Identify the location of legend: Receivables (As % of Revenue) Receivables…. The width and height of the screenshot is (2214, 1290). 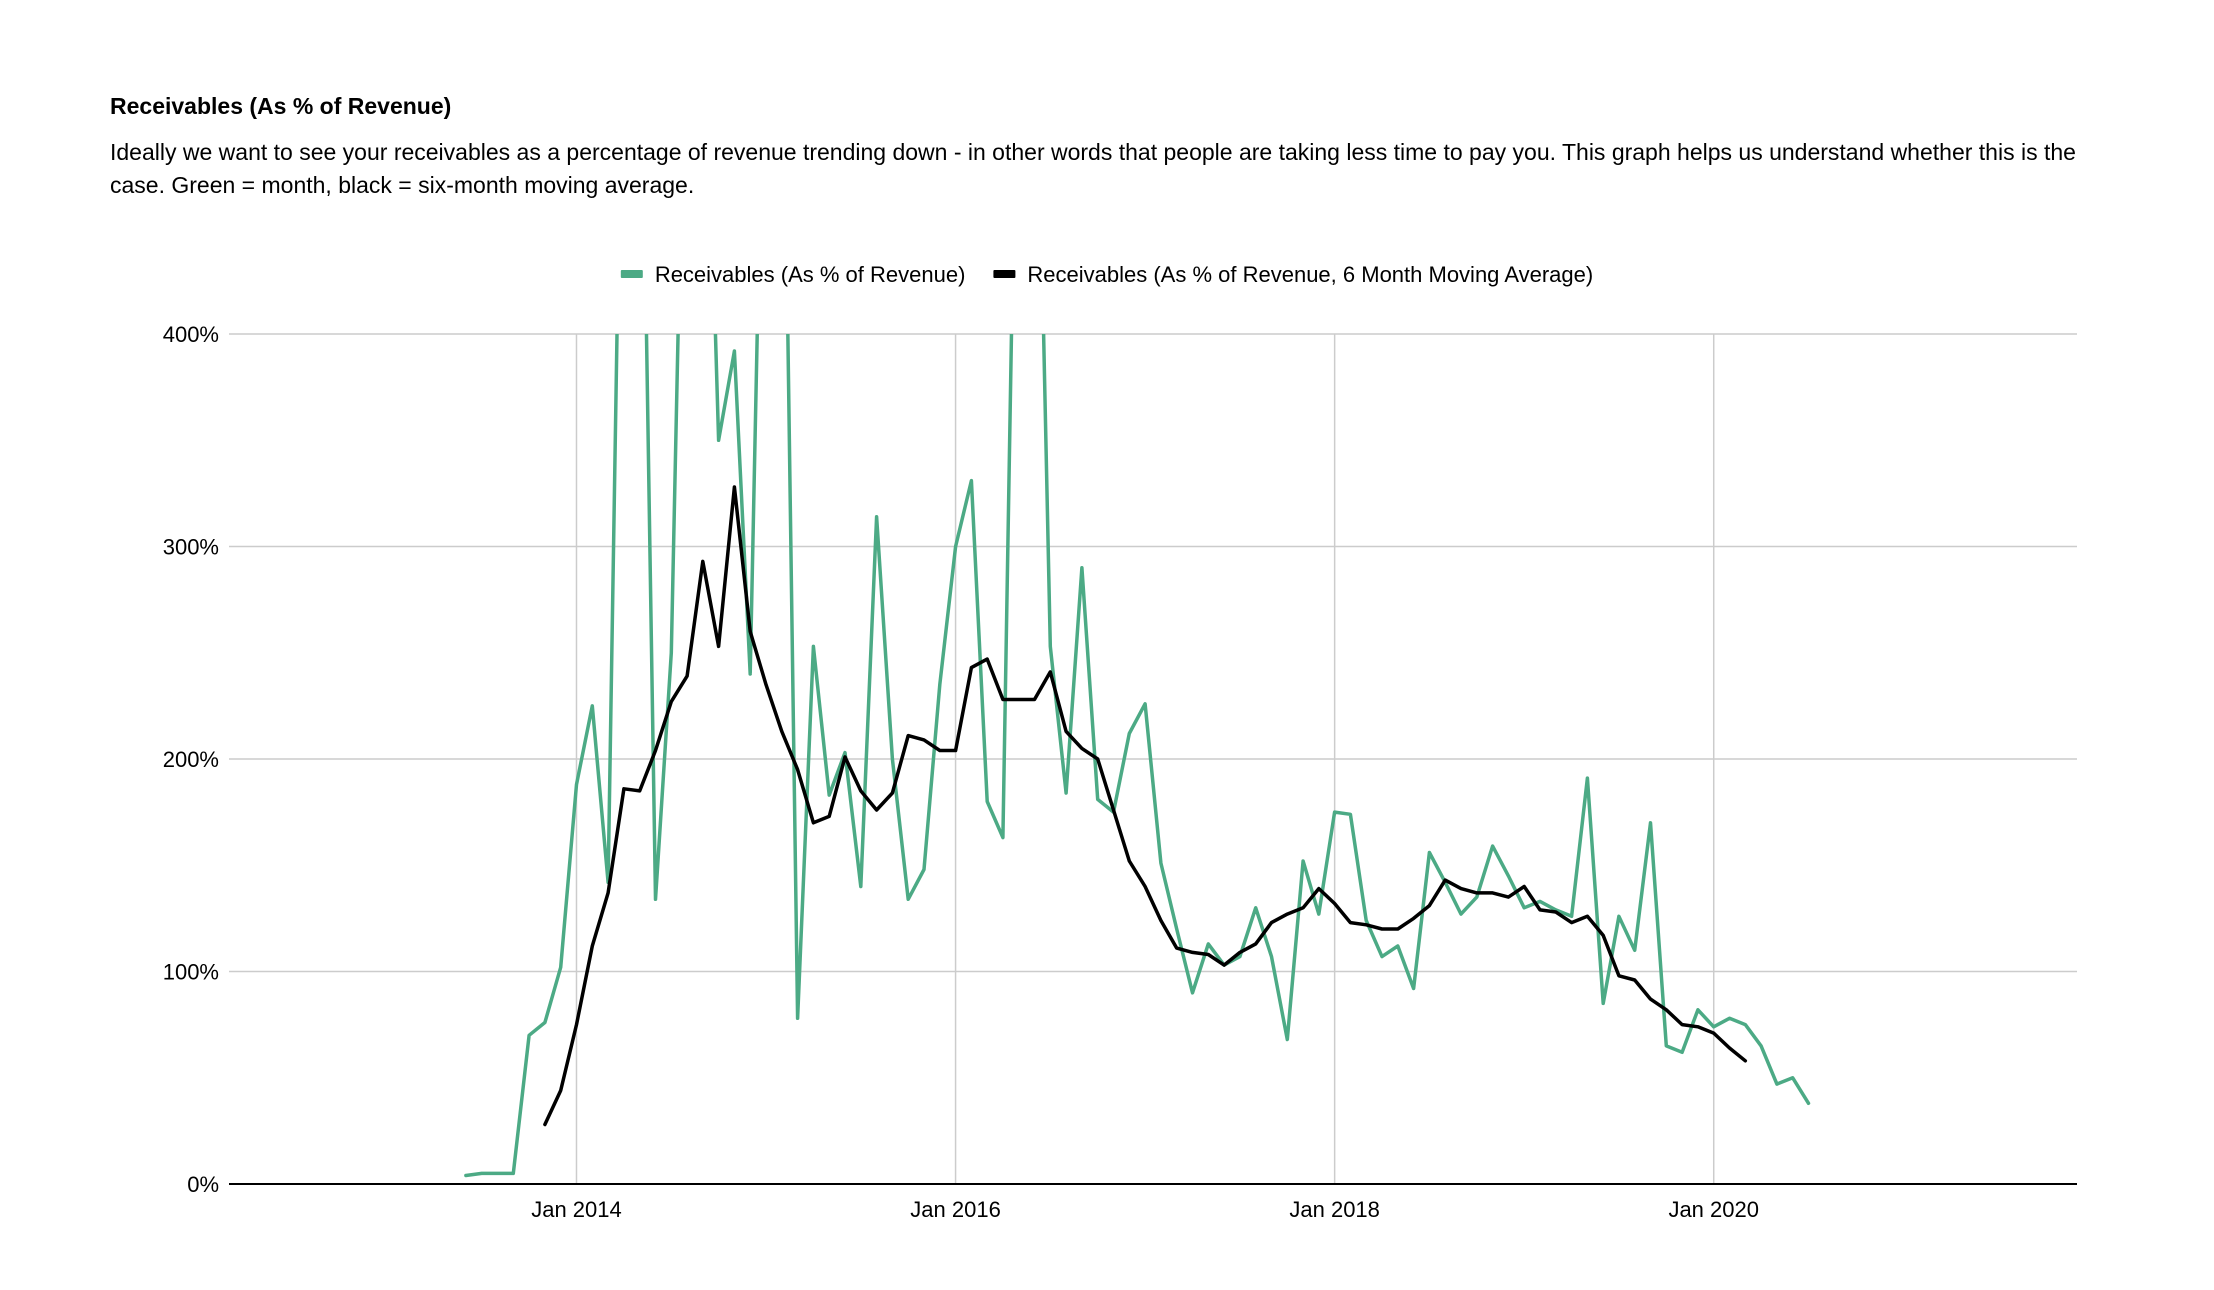
(1106, 274).